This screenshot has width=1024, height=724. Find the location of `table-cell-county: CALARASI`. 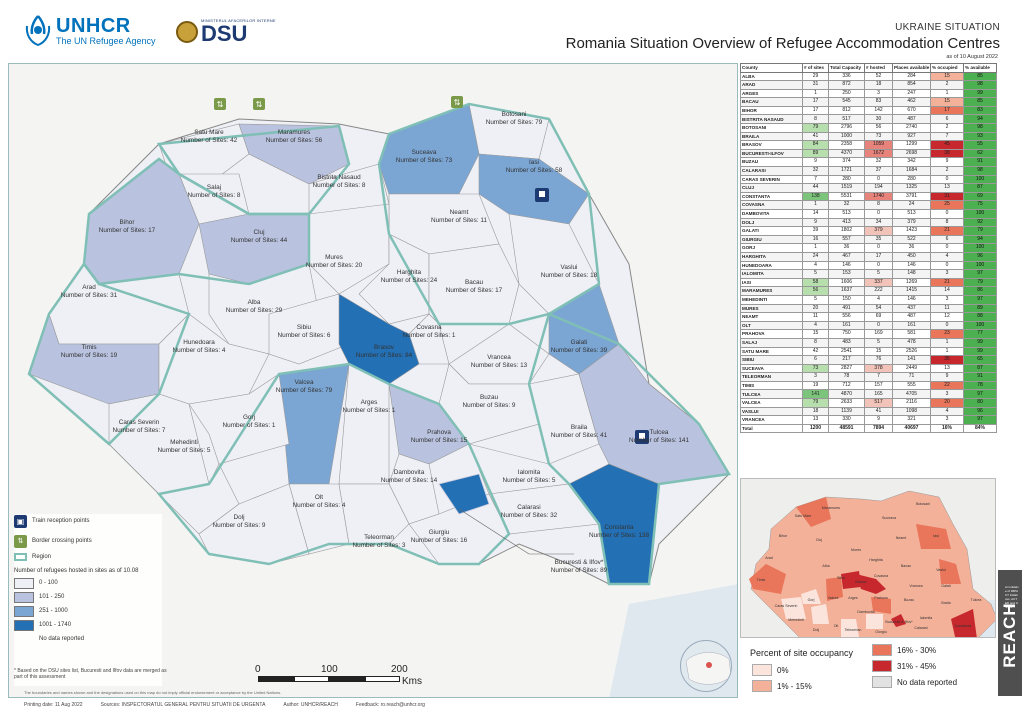

table-cell-county: CALARASI is located at coordinates (771, 171).